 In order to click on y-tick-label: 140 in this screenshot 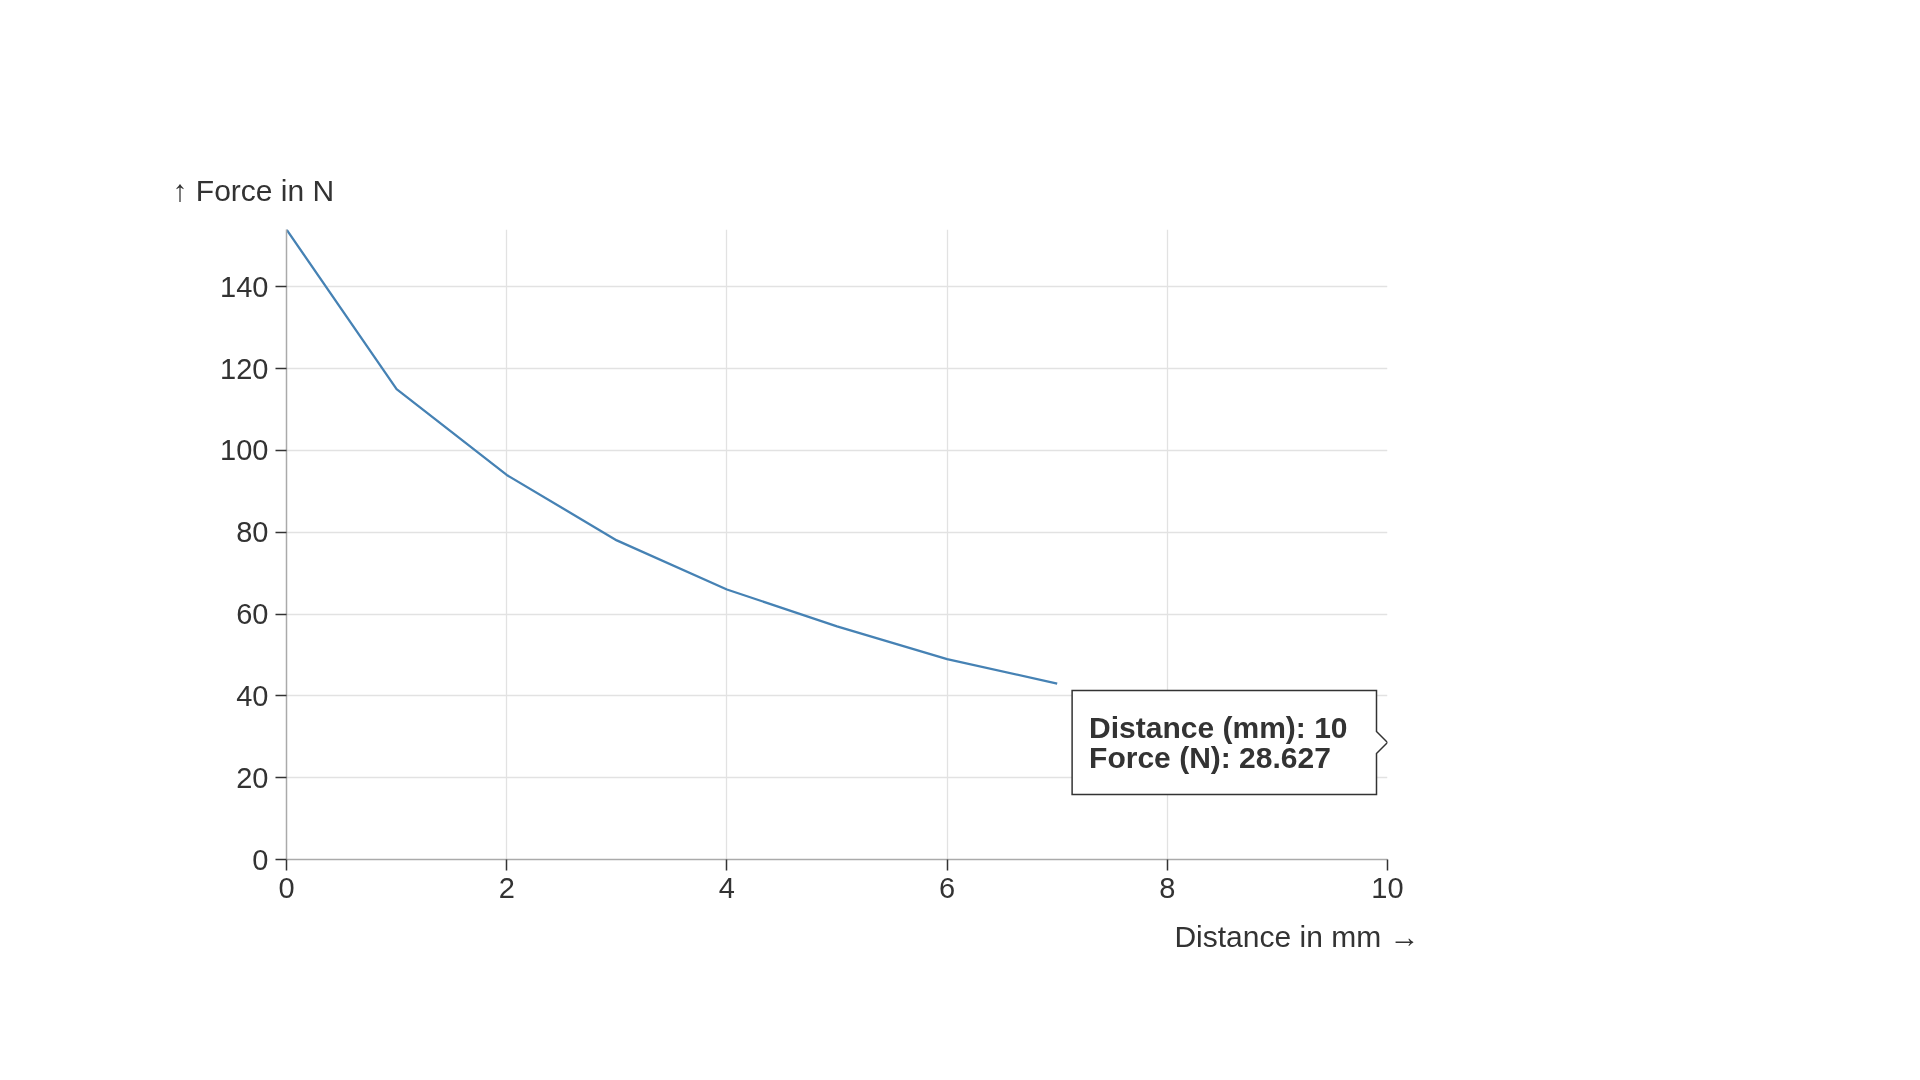, I will do `click(244, 286)`.